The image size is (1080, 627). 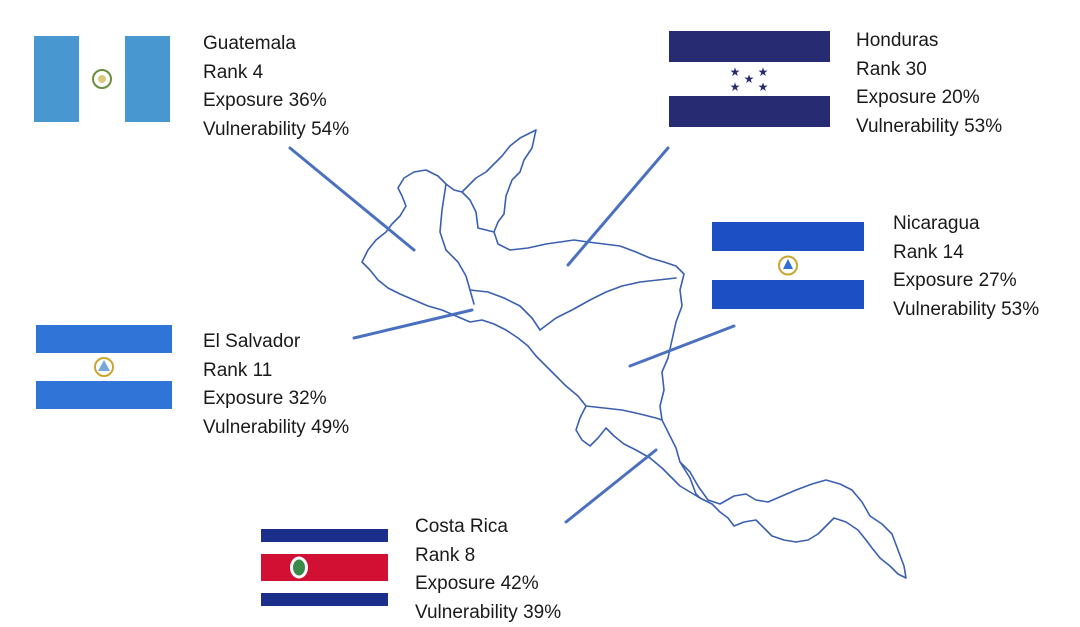 What do you see at coordinates (624, 413) in the screenshot?
I see `border-nicaragua-costa-rica` at bounding box center [624, 413].